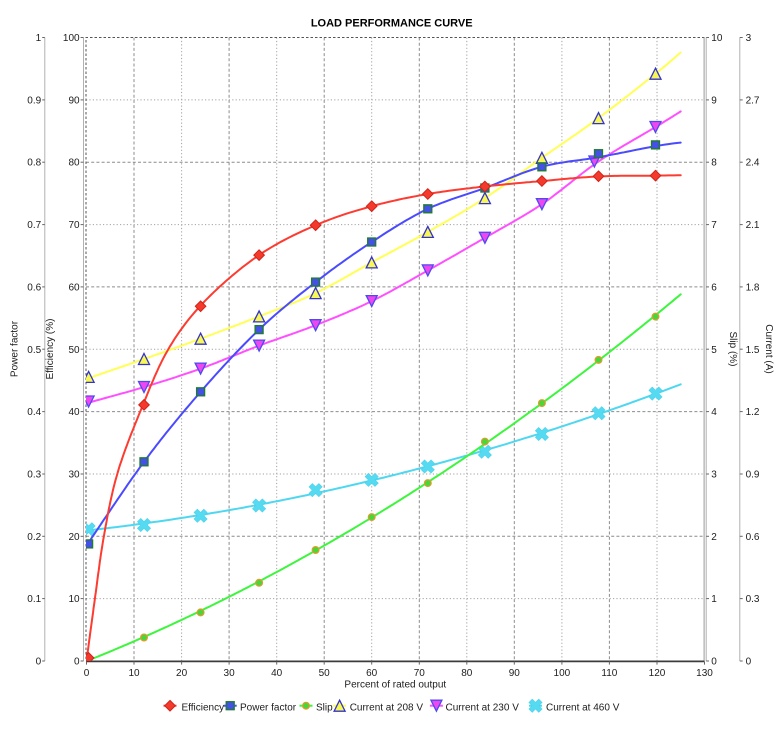 The height and width of the screenshot is (731, 783). What do you see at coordinates (395, 685) in the screenshot?
I see `svg-text: Percent of rated output` at bounding box center [395, 685].